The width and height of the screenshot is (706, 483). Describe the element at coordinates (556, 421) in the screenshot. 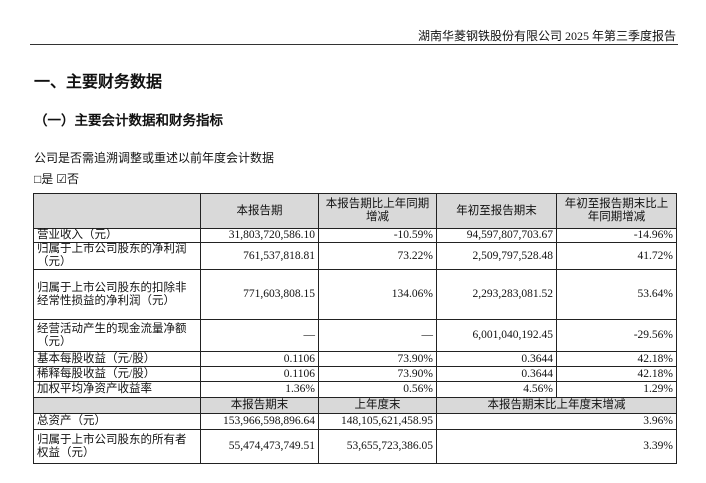

I see `table-cell: 3.96%` at that location.